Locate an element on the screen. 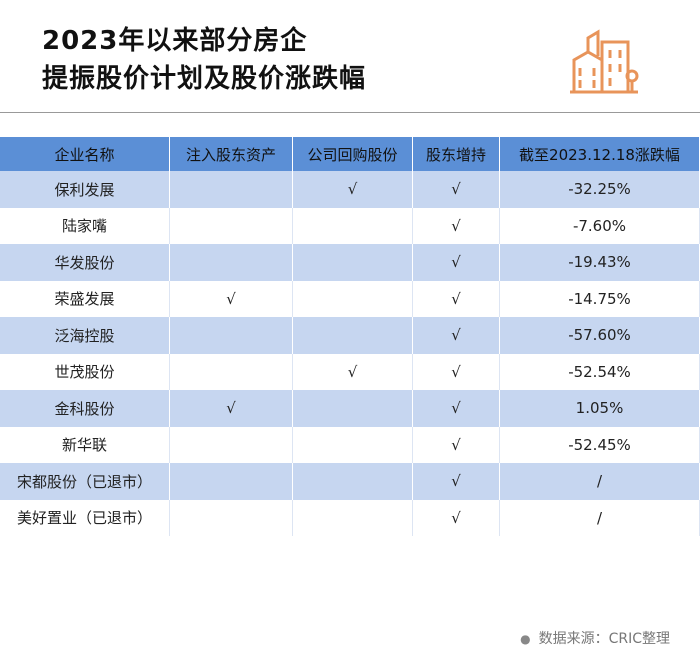 The image size is (700, 670). header-row: 企业名称 注入股东资产 公司回购股份 股东增持 截至2023.12.18涨跌幅 is located at coordinates (350, 154).